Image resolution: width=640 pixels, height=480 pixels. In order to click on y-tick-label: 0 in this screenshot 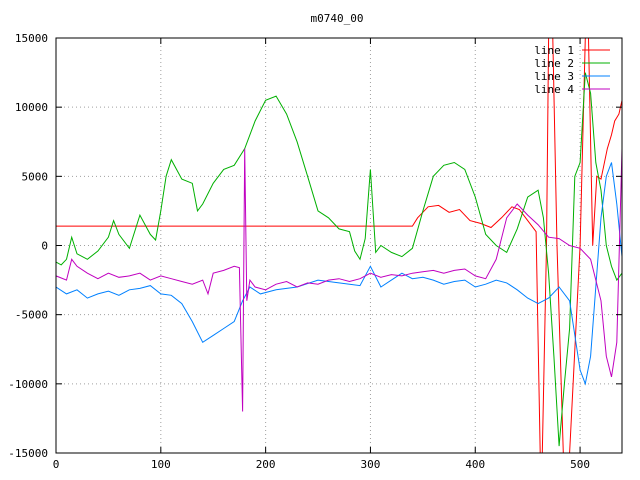, I will do `click(44, 246)`.